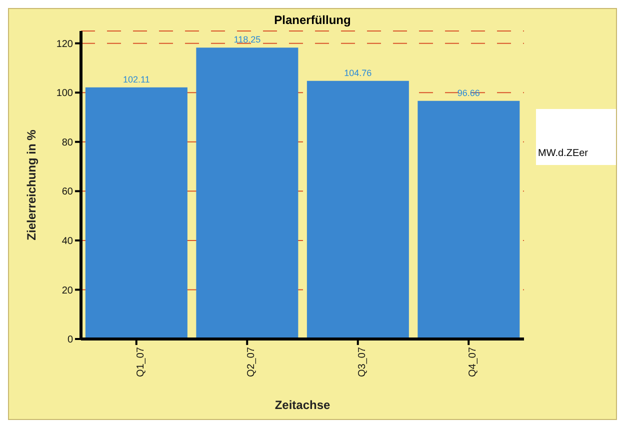 This screenshot has width=623, height=426. Describe the element at coordinates (70, 340) in the screenshot. I see `y-tick-label: 0` at that location.